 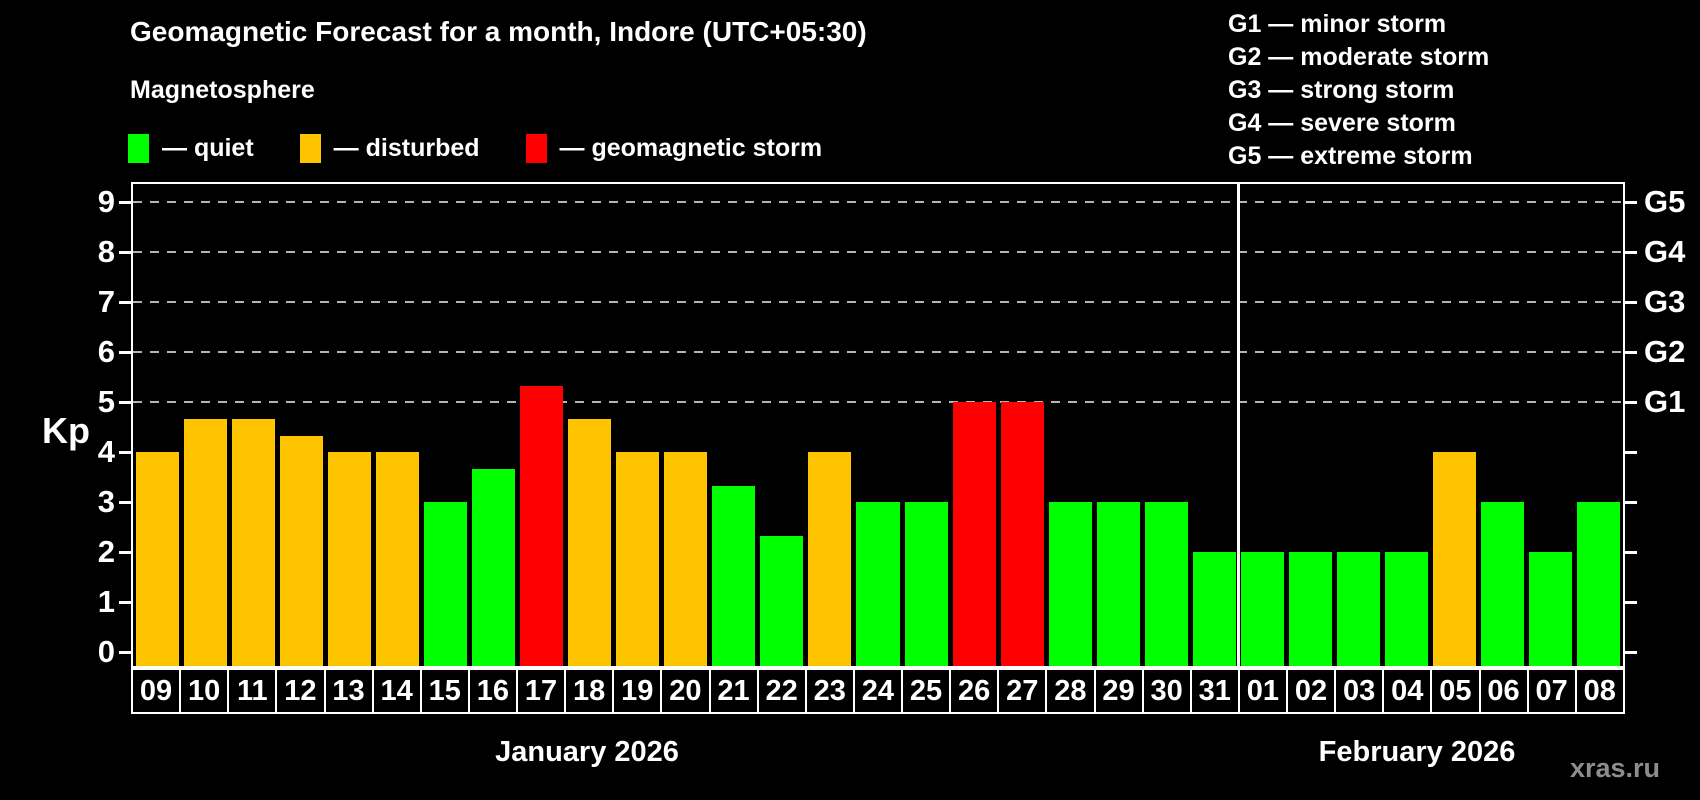 What do you see at coordinates (1342, 123) in the screenshot?
I see `g-scale-line-4: G4 — severe storm` at bounding box center [1342, 123].